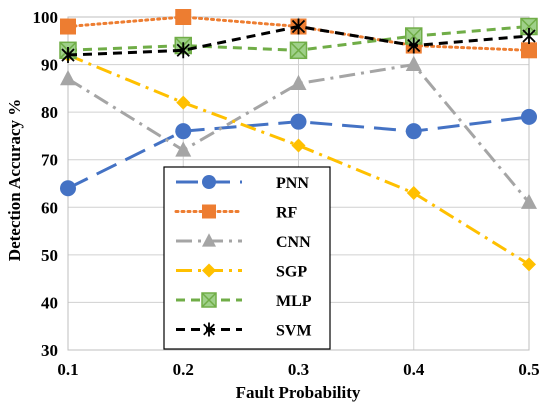 Image resolution: width=550 pixels, height=408 pixels. What do you see at coordinates (298, 50) in the screenshot?
I see `data-point-mlp` at bounding box center [298, 50].